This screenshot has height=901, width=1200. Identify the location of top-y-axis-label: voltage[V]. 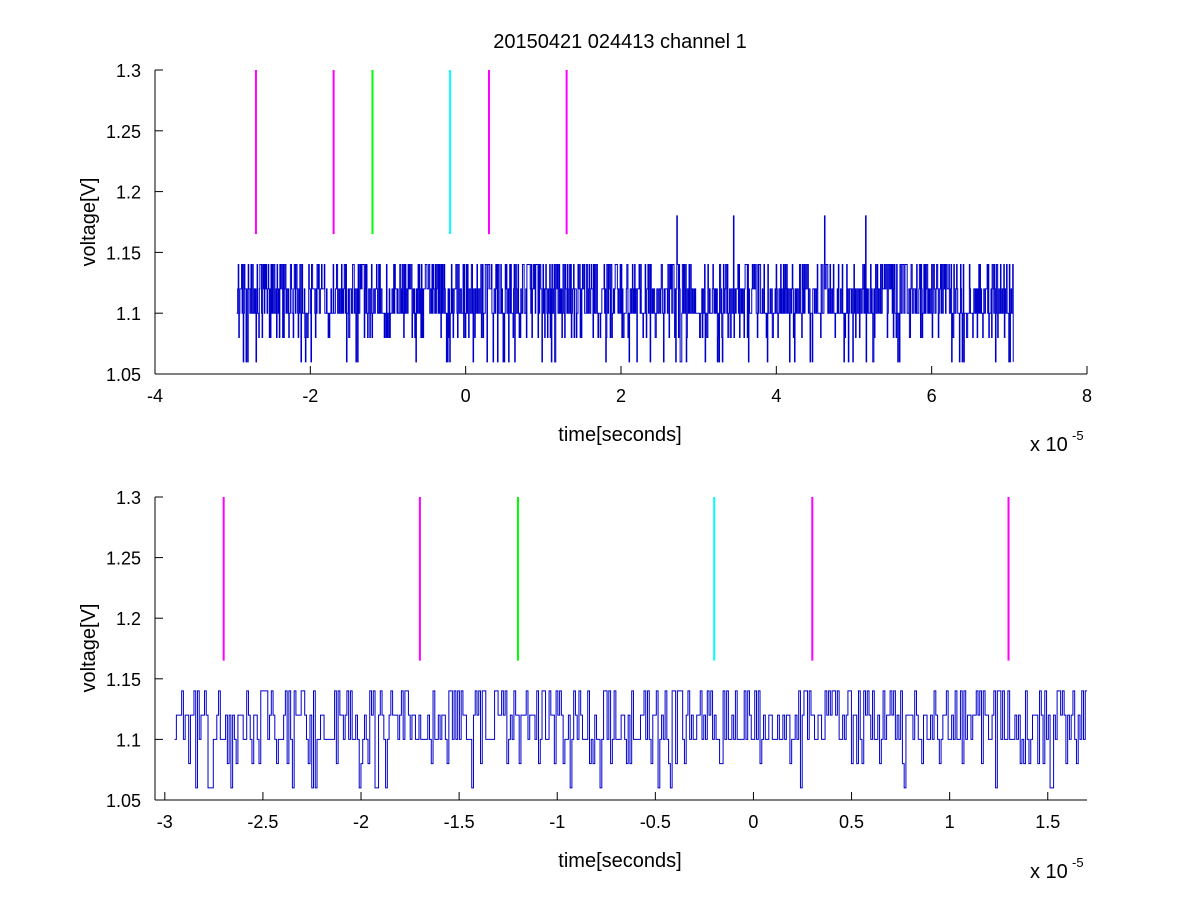
(89, 222).